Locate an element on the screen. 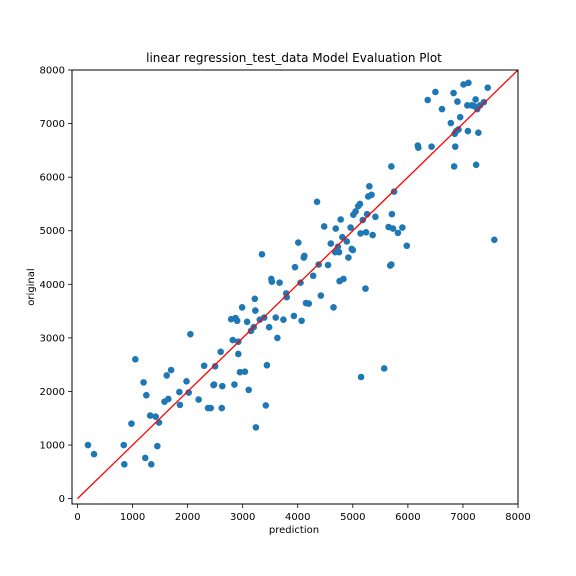 The width and height of the screenshot is (576, 576). y-tick-label: 1000 is located at coordinates (52, 446).